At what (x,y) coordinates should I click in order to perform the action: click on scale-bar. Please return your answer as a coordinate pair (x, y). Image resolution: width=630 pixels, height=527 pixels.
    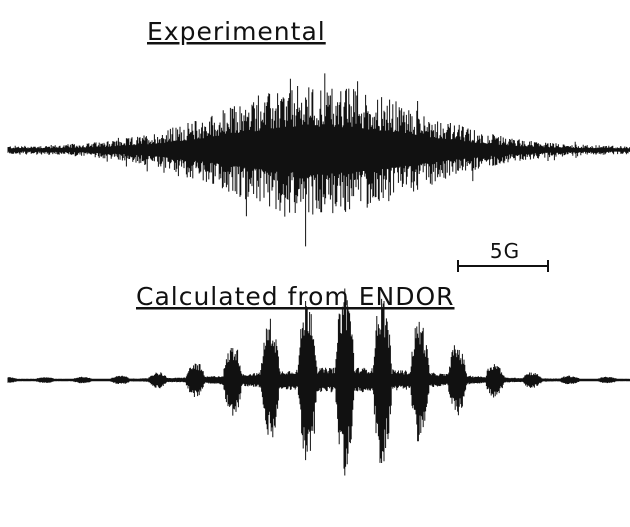
    Looking at the image, I should click on (503, 266).